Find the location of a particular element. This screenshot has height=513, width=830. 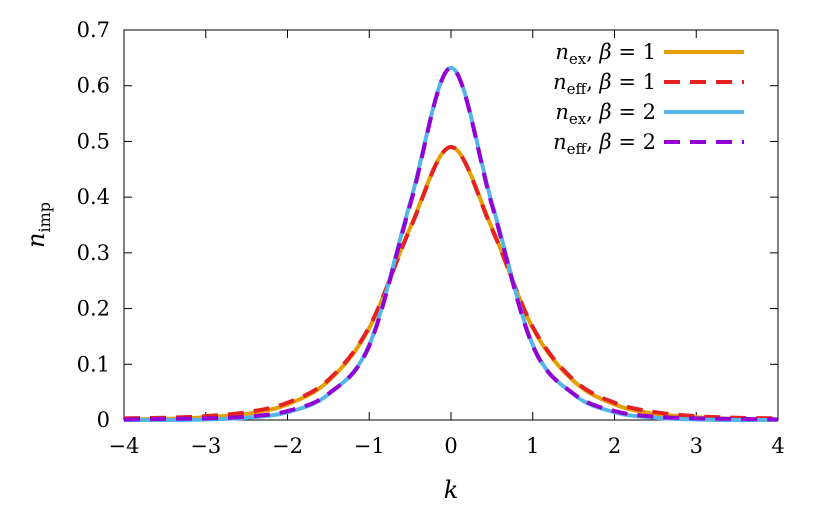

x-tick-label: −2 is located at coordinates (287, 446).